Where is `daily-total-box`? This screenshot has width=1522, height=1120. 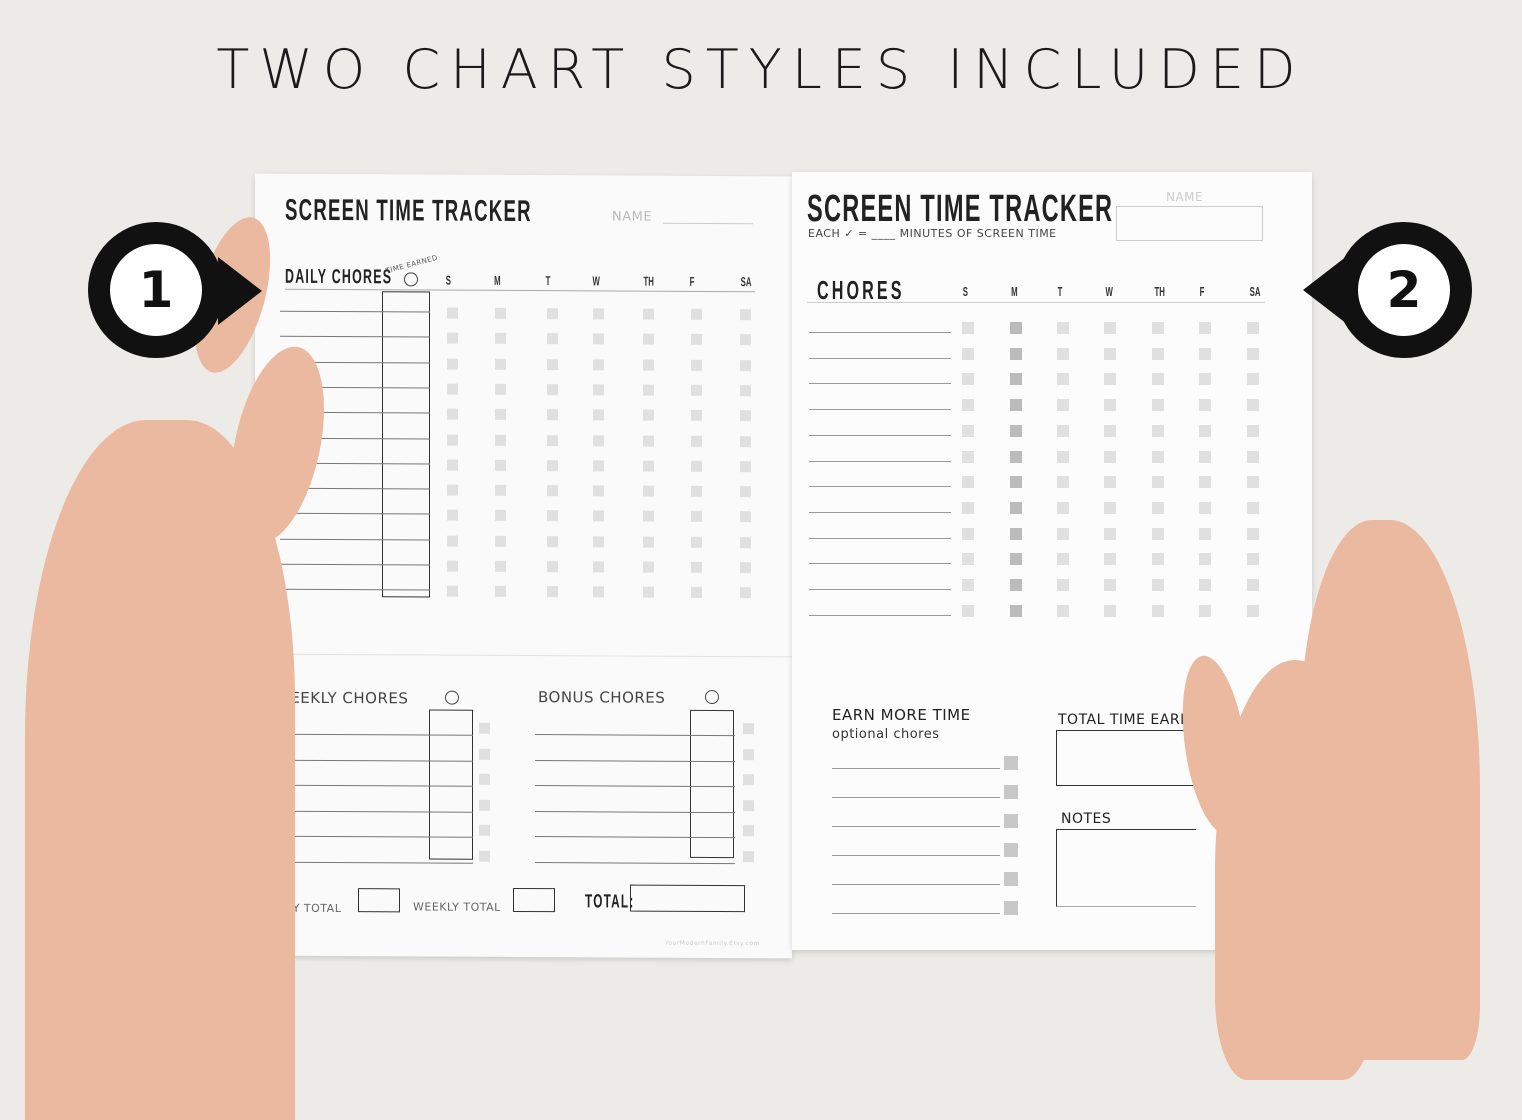 daily-total-box is located at coordinates (379, 900).